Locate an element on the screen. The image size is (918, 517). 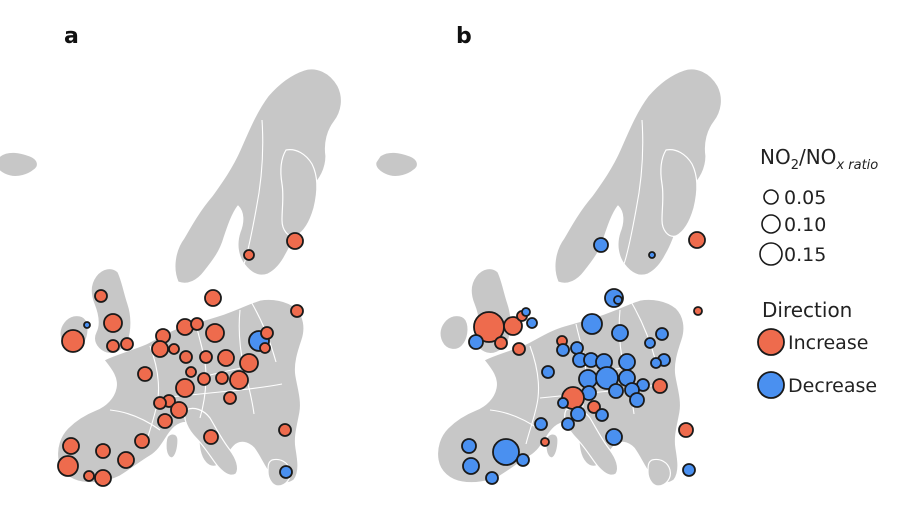
legend-increase-label: Increase is located at coordinates (828, 343).